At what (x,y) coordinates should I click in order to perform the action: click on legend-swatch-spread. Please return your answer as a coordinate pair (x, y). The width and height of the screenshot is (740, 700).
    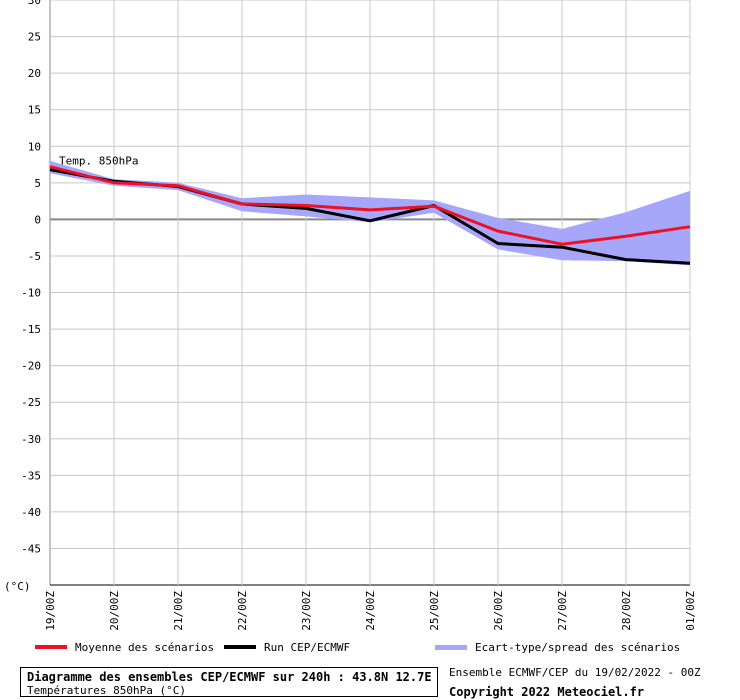
    Looking at the image, I should click on (451, 647).